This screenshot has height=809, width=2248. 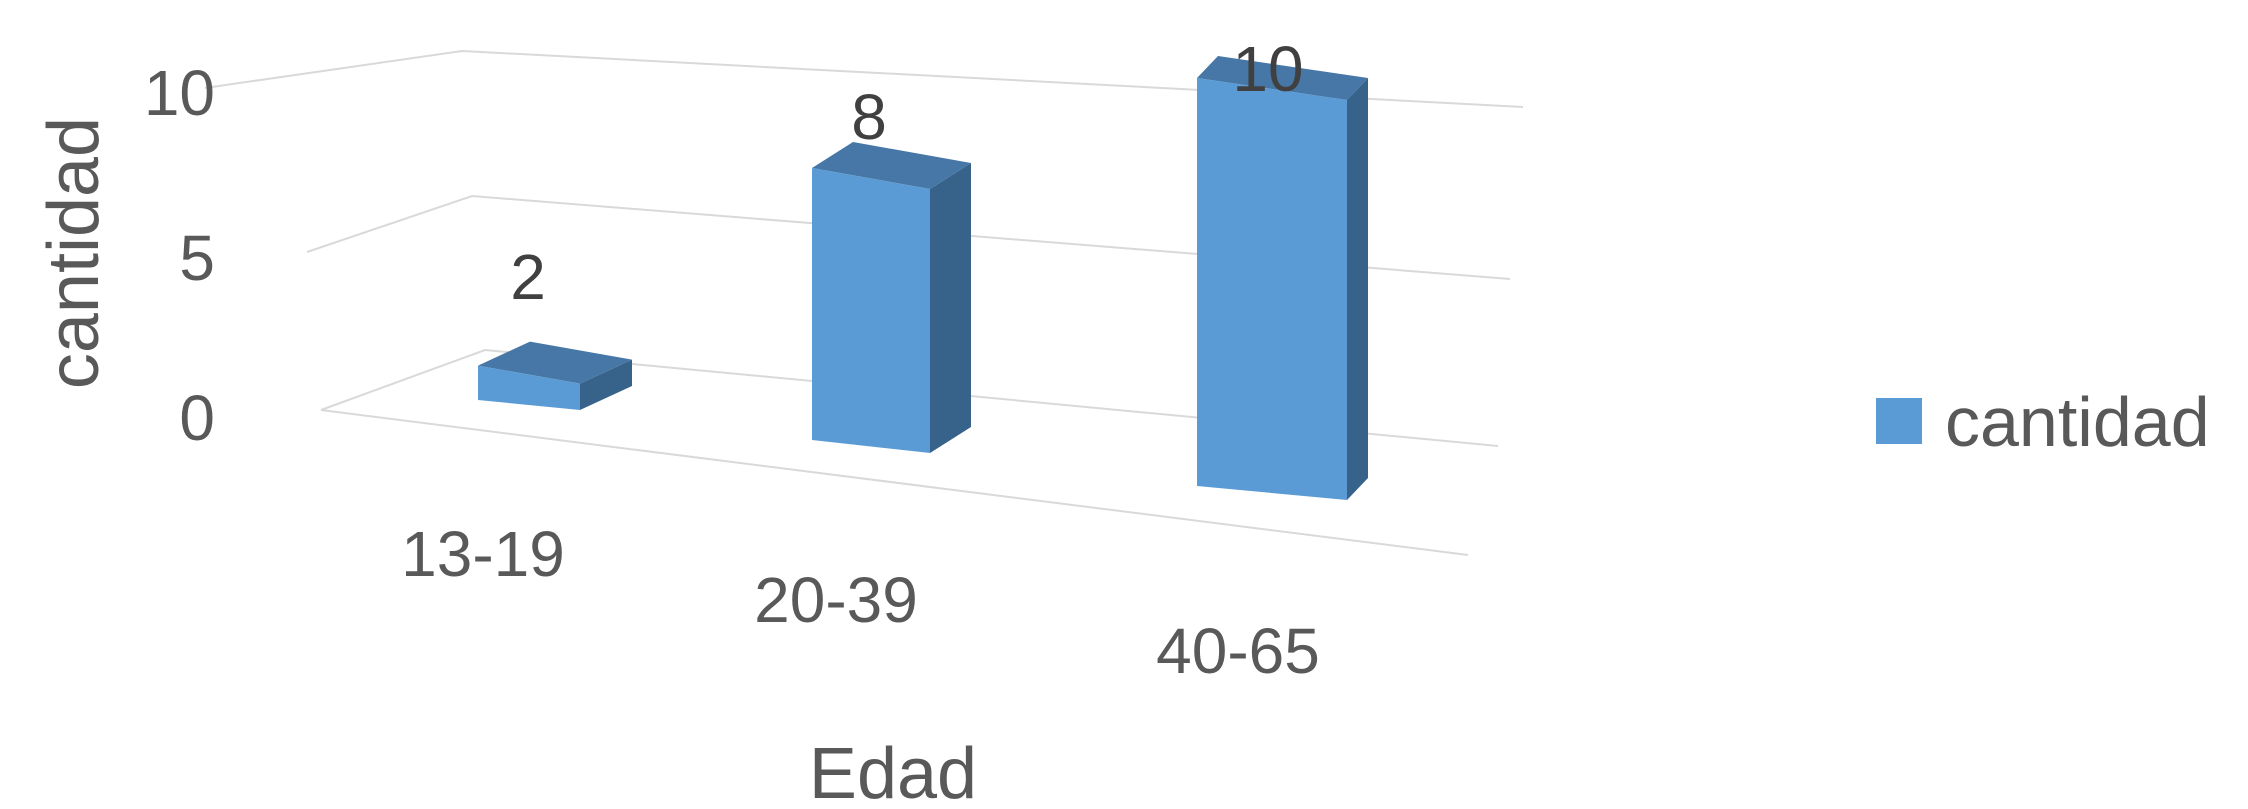 What do you see at coordinates (483, 554) in the screenshot?
I see `x-category-label: 13-19` at bounding box center [483, 554].